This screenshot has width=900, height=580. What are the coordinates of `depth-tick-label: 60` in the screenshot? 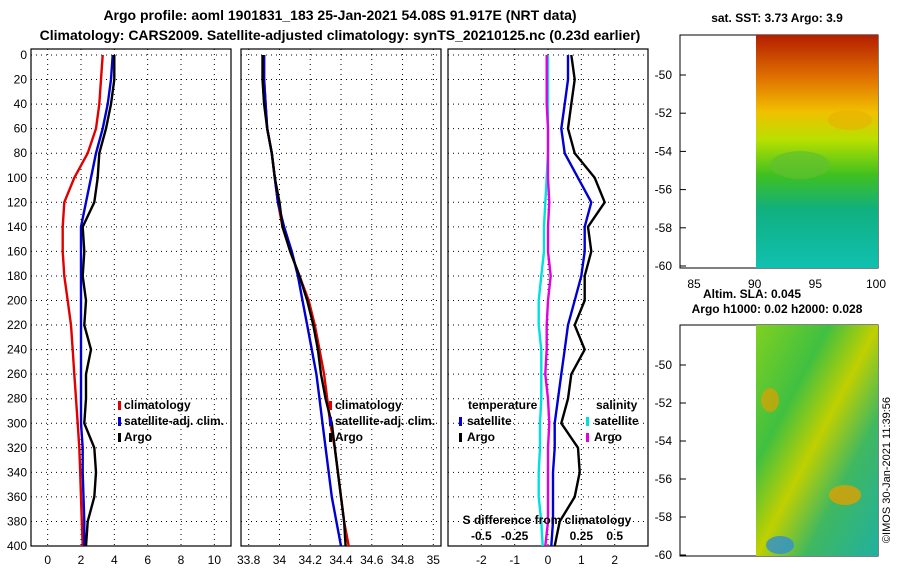 It's located at (21, 129).